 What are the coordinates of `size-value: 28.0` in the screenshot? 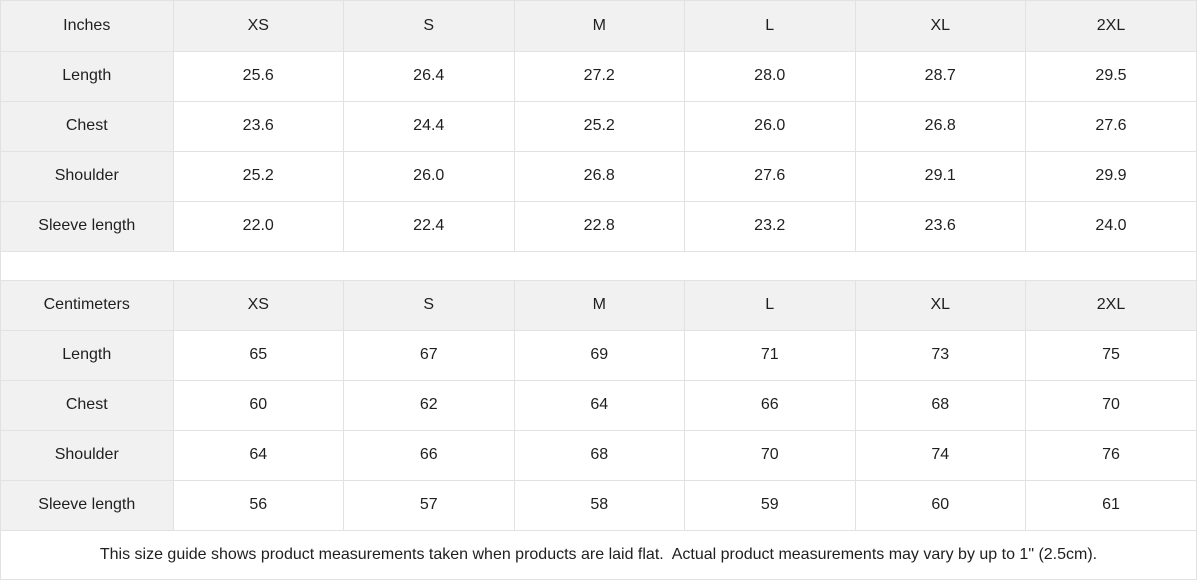 It's located at (770, 76).